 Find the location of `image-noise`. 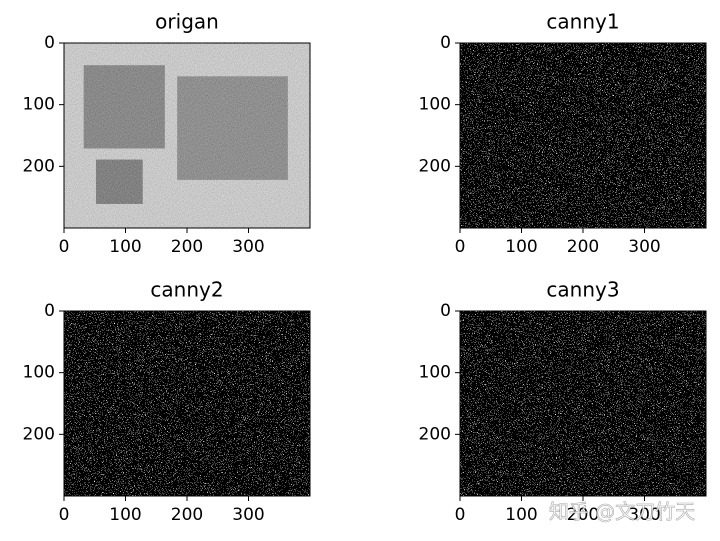

image-noise is located at coordinates (187, 135).